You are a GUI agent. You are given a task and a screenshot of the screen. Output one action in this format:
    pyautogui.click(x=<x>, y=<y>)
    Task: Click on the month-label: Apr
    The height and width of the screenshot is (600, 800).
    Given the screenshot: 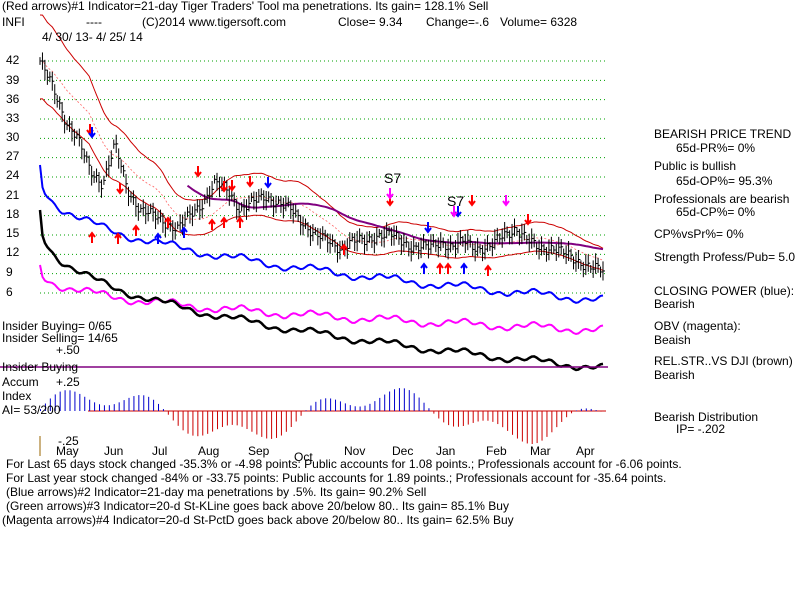 What is the action you would take?
    pyautogui.click(x=585, y=451)
    